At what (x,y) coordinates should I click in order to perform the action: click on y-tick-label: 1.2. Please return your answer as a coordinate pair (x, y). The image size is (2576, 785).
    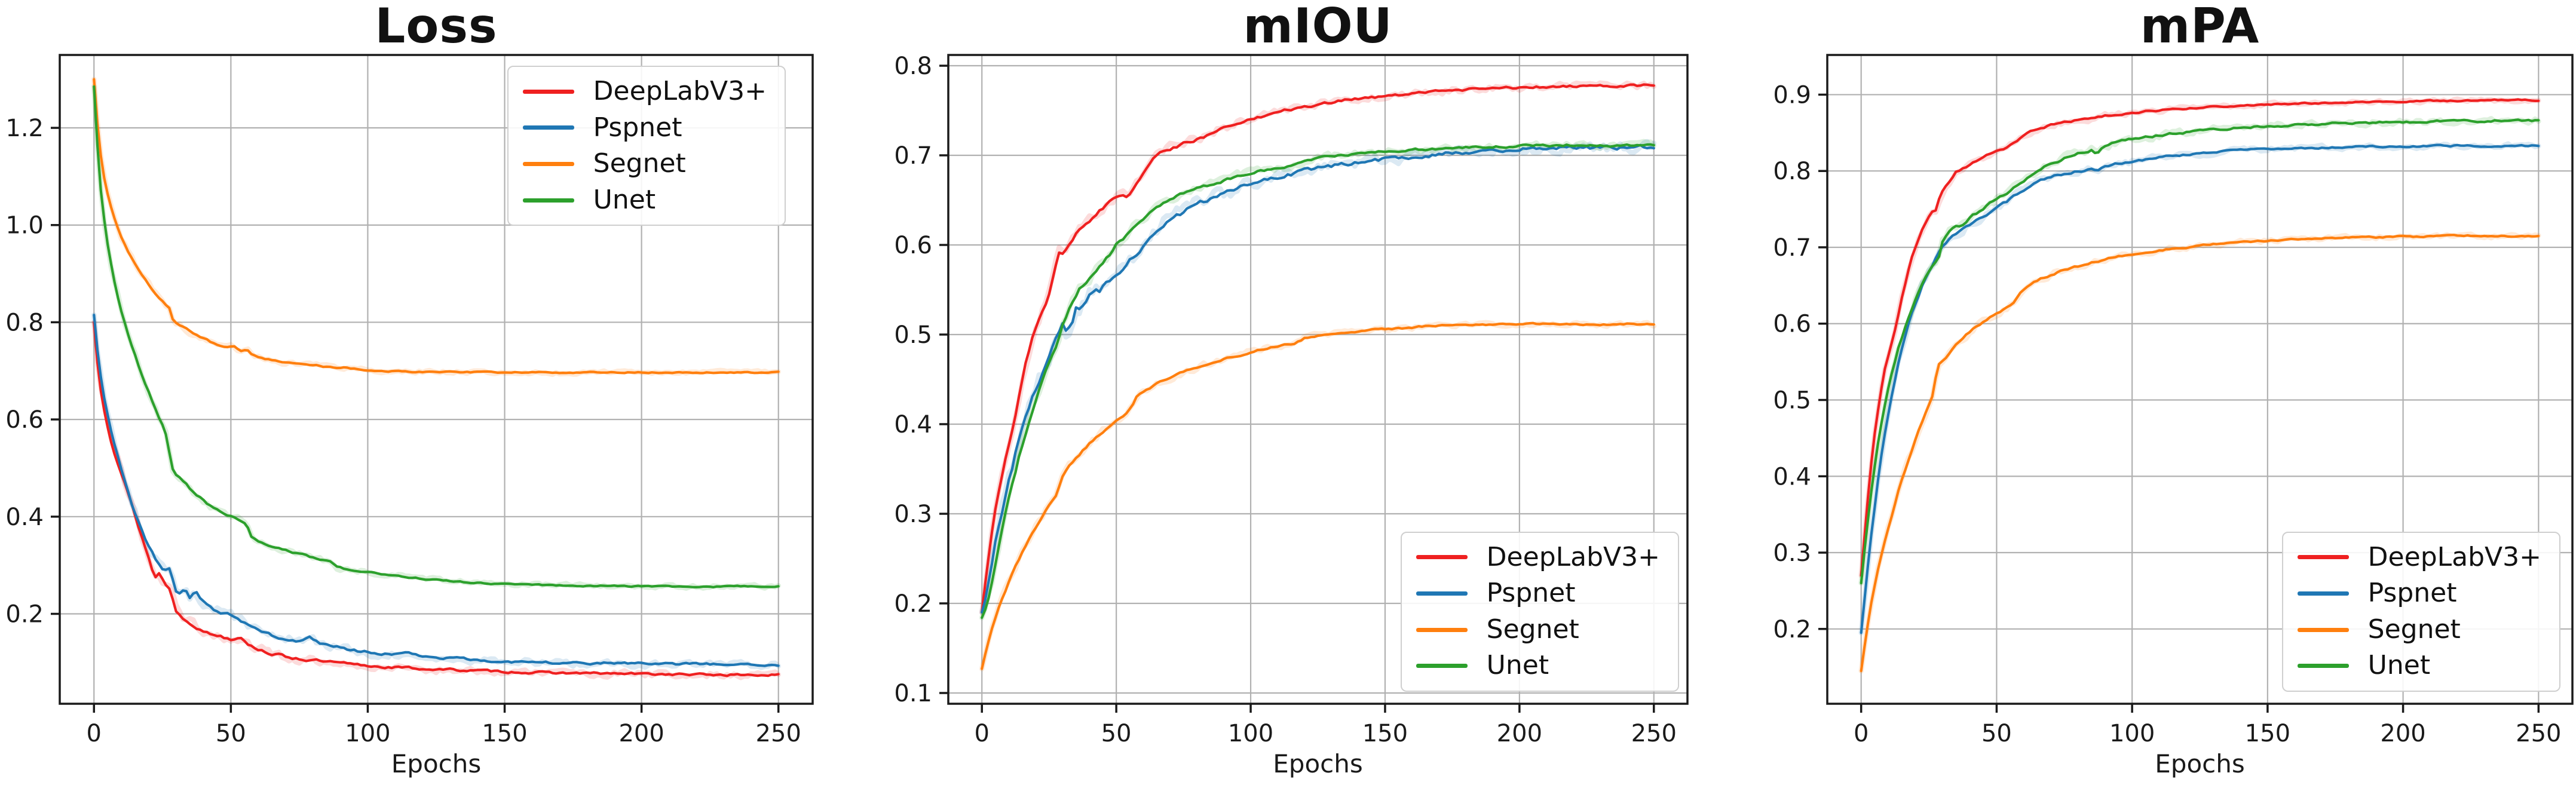
    Looking at the image, I should click on (24, 128).